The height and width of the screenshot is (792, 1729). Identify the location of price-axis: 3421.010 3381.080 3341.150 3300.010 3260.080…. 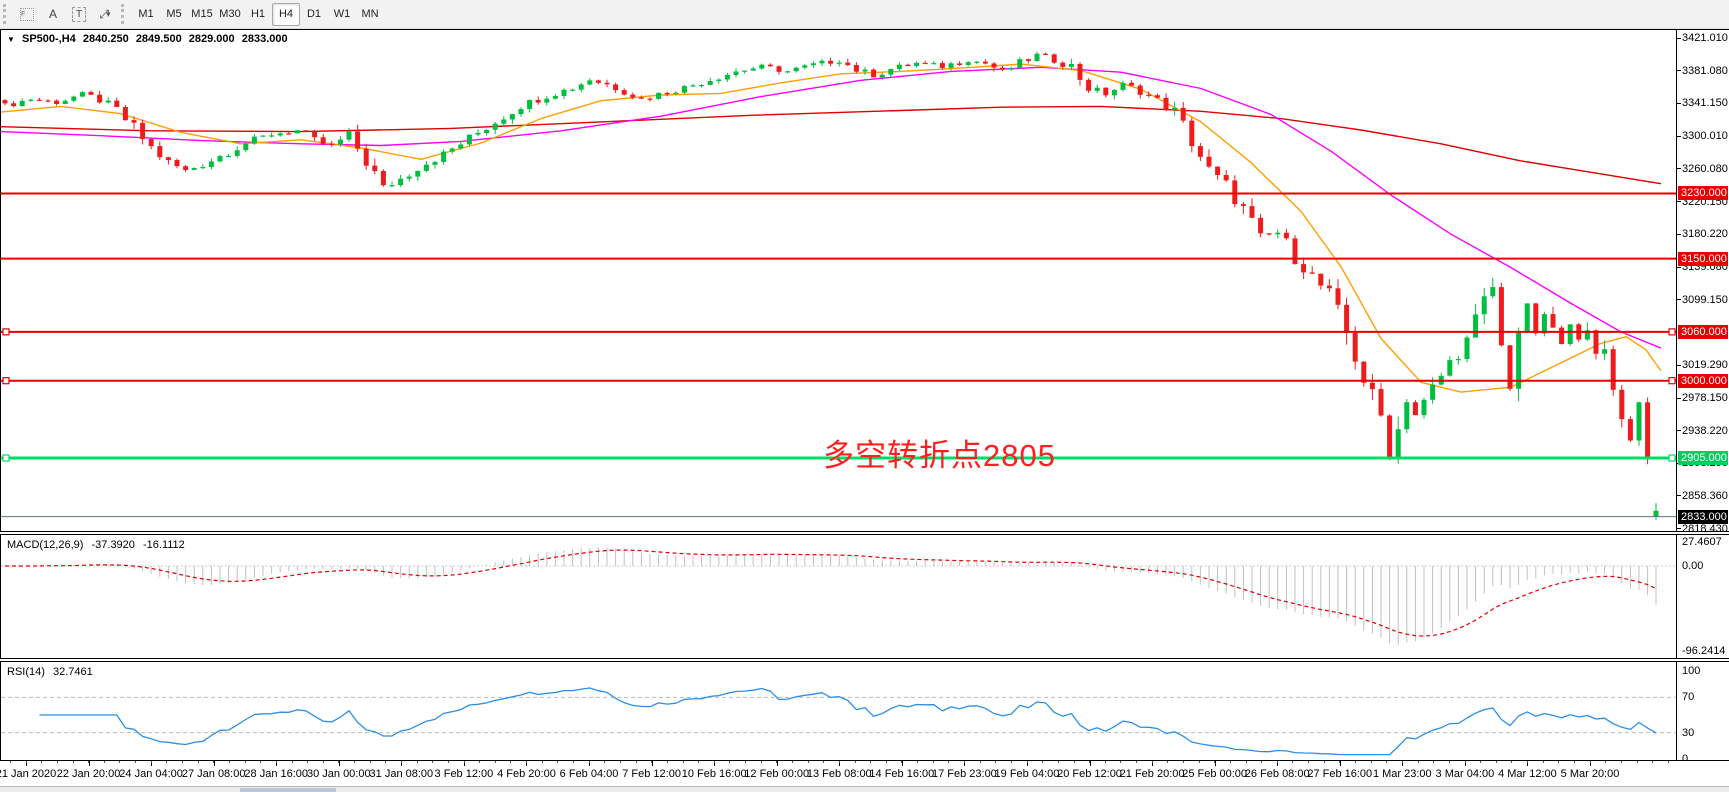
(1702, 282).